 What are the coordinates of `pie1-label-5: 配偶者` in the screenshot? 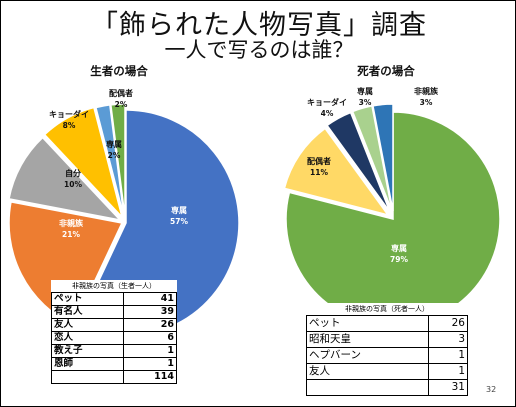 It's located at (121, 93).